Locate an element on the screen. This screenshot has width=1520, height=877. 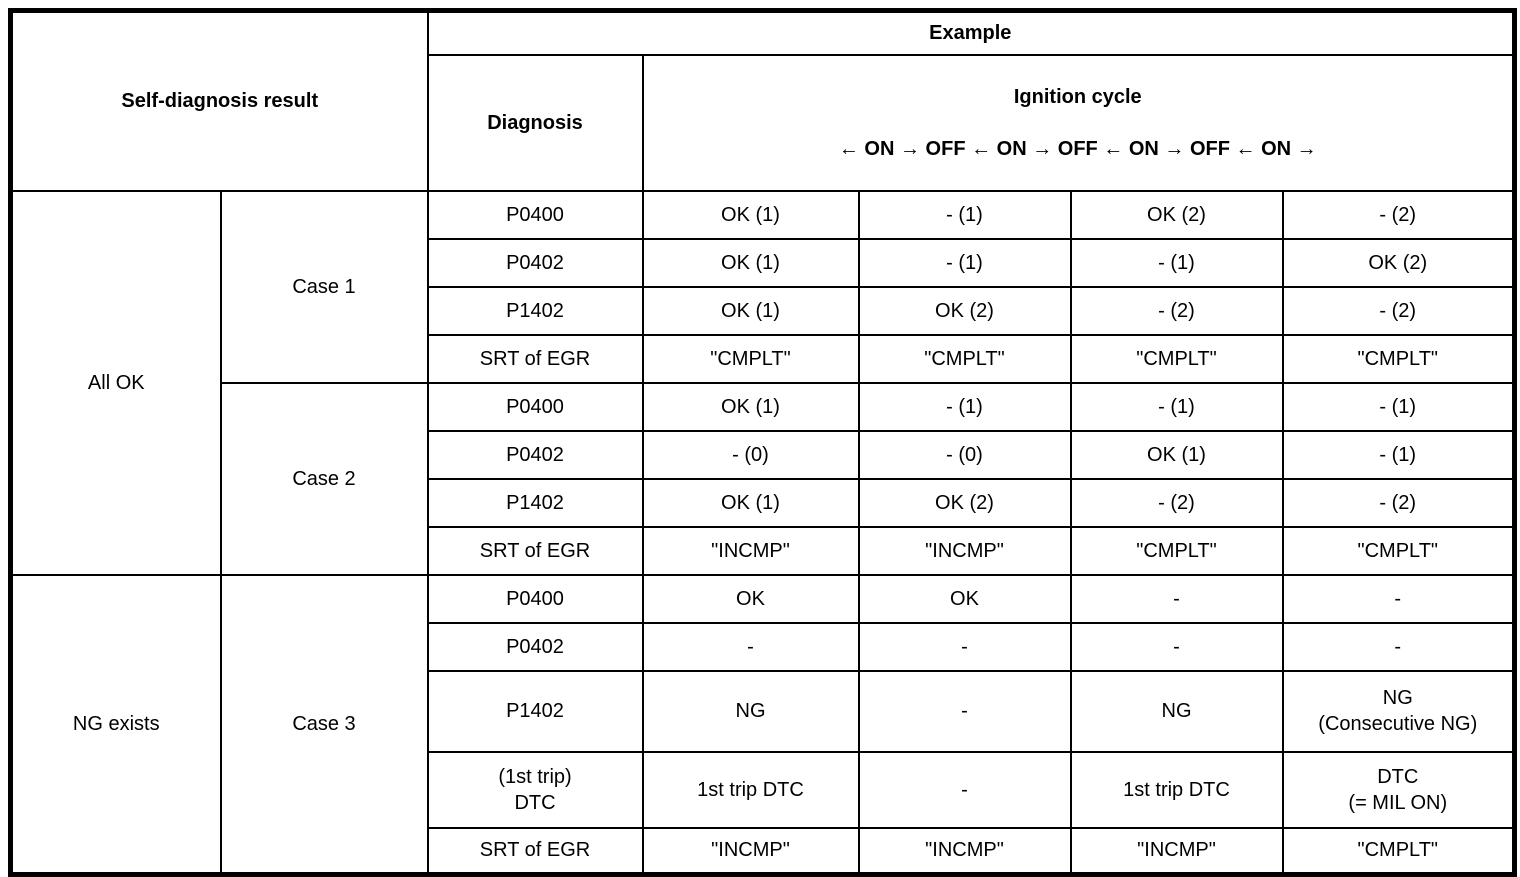
result-cell-all-ok: All OK is located at coordinates (115, 382).